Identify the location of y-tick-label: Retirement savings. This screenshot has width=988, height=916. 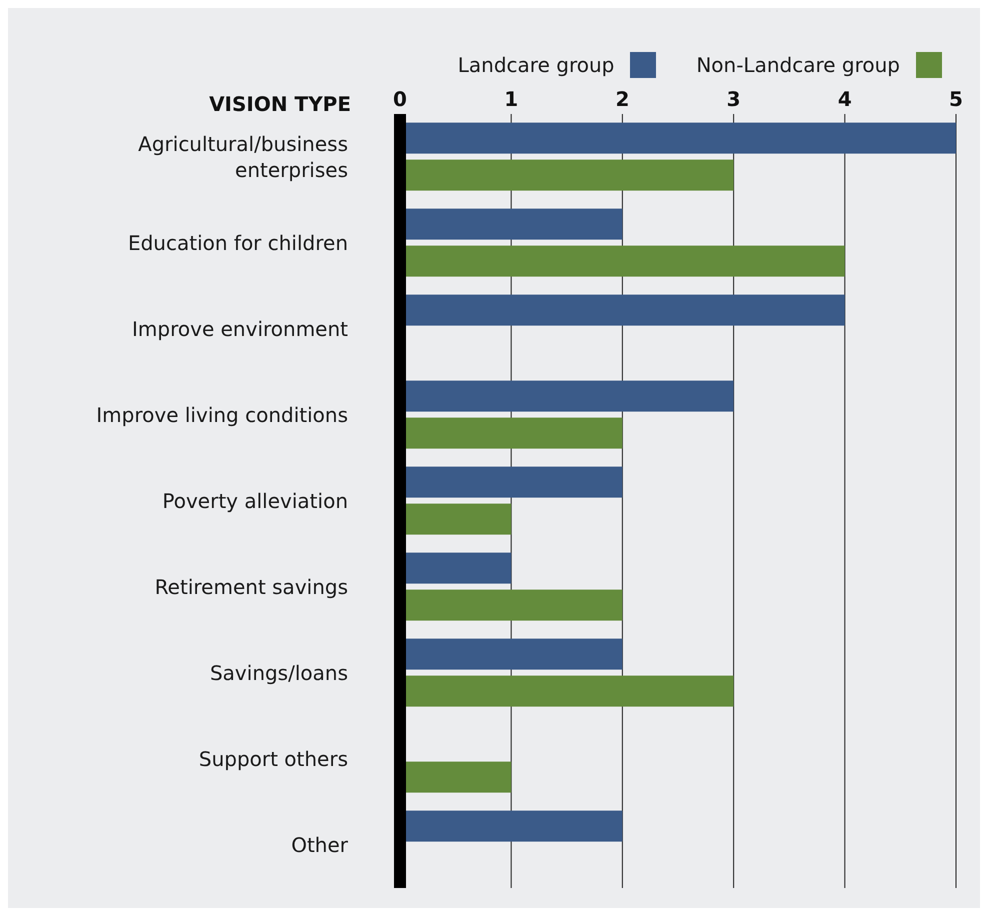
(251, 587).